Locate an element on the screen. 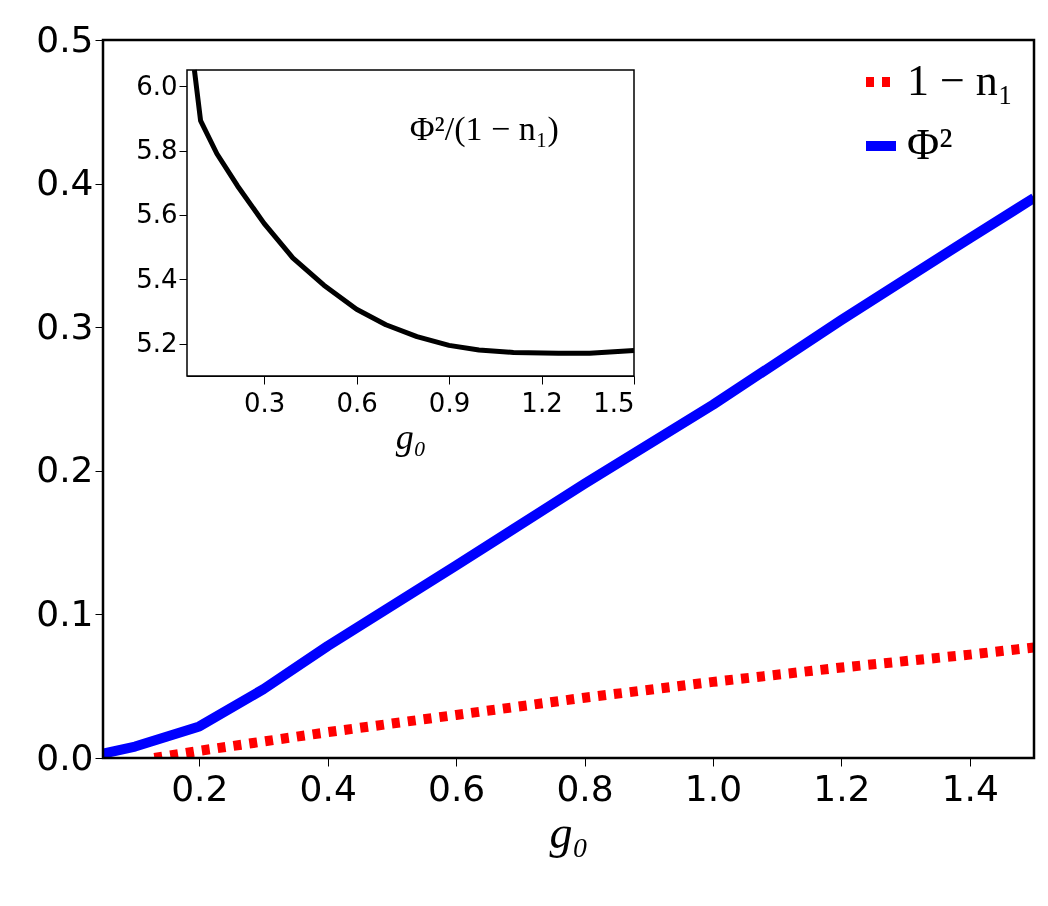  x-tick-label: 0.8 is located at coordinates (585, 788).